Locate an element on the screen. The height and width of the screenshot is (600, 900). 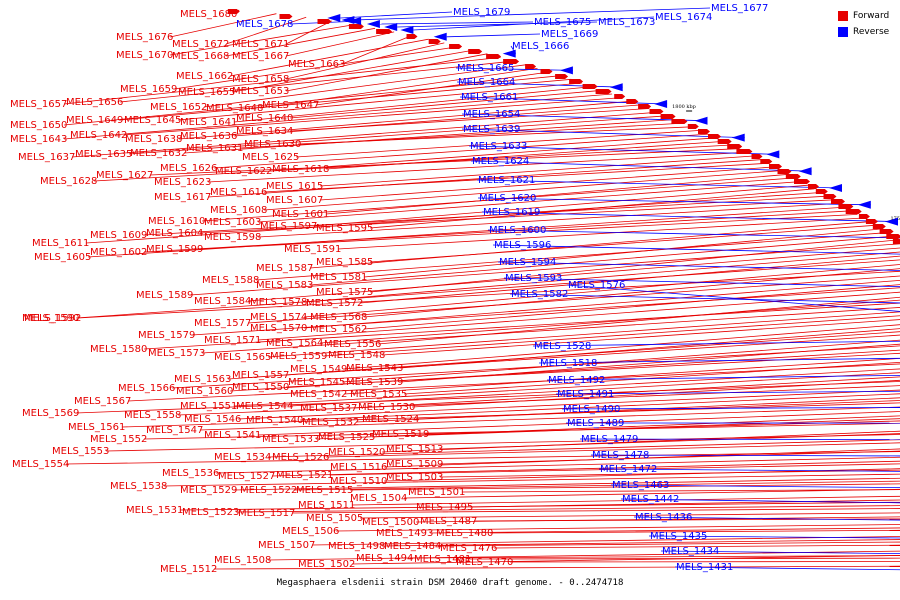
forward-gene-label: MELS_1580 is located at coordinates (118, 349).